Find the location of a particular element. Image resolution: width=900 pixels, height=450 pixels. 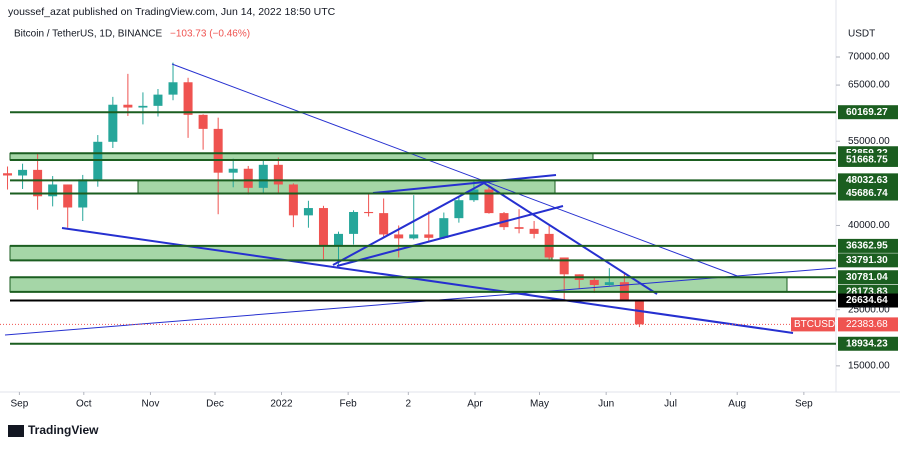

x-tick-label: Oct is located at coordinates (84, 404).